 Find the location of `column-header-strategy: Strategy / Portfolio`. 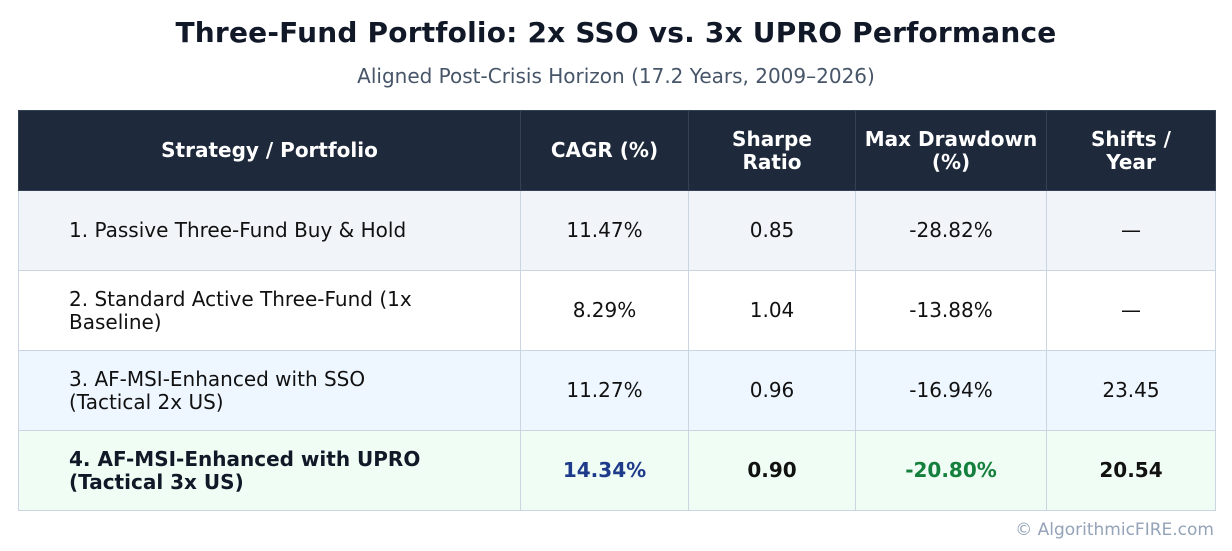

column-header-strategy: Strategy / Portfolio is located at coordinates (269, 150).